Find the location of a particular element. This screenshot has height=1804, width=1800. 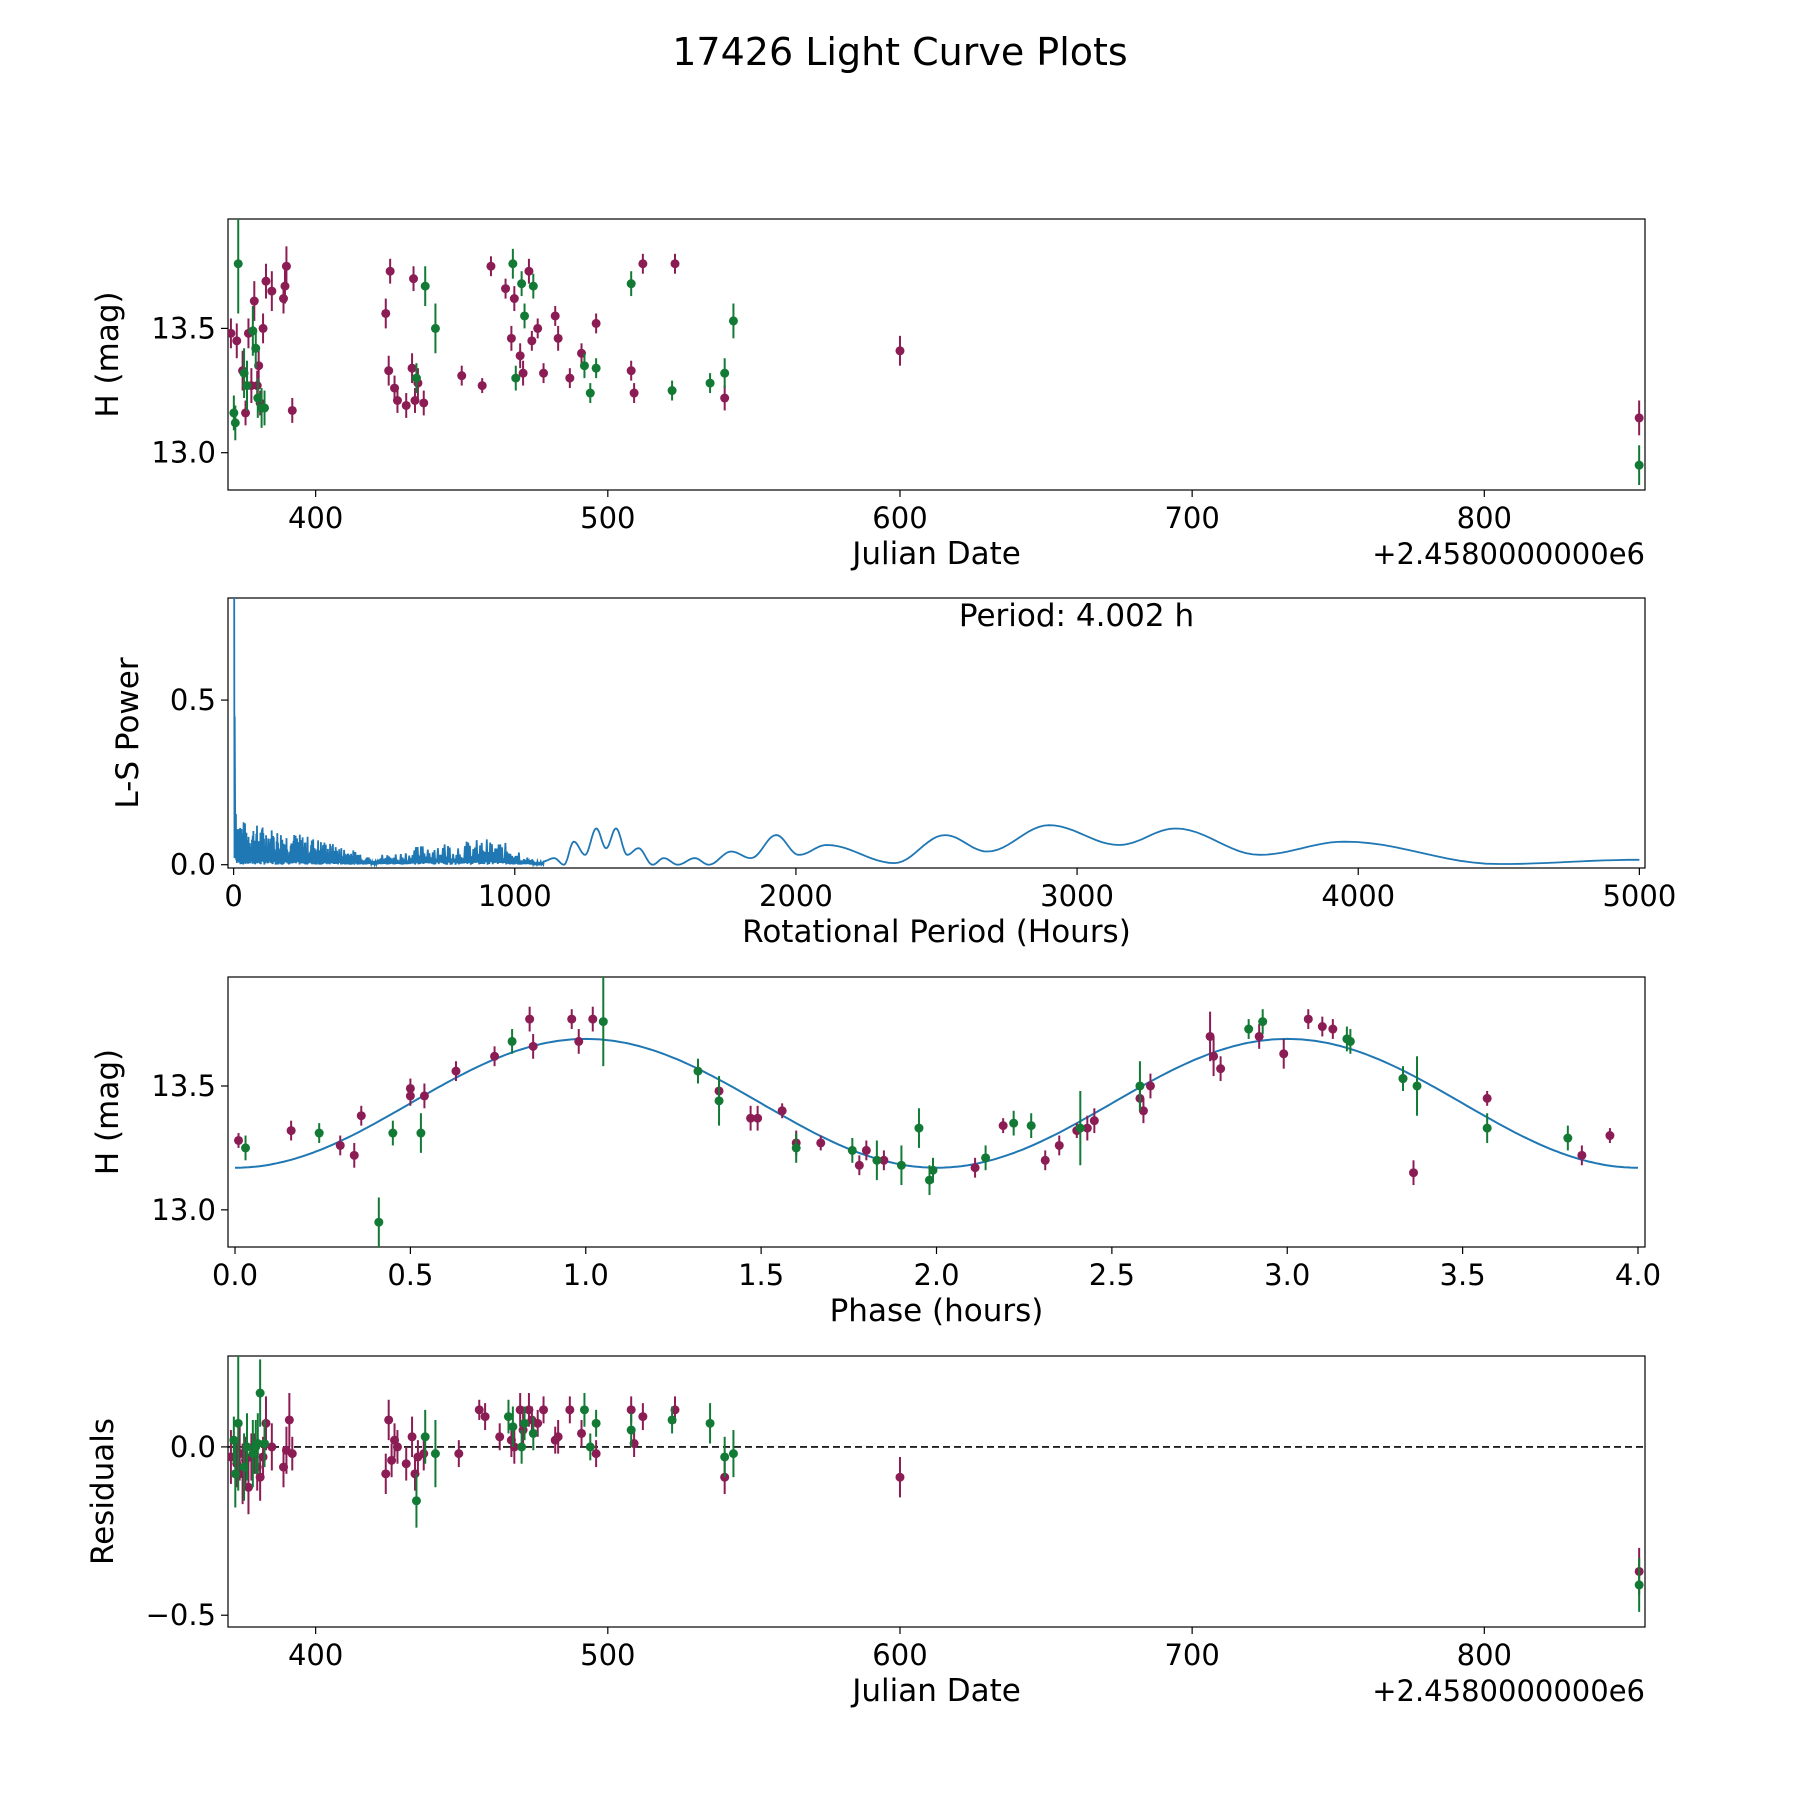

offset-label-time-series: +2.4580000000e6 is located at coordinates (1508, 554).